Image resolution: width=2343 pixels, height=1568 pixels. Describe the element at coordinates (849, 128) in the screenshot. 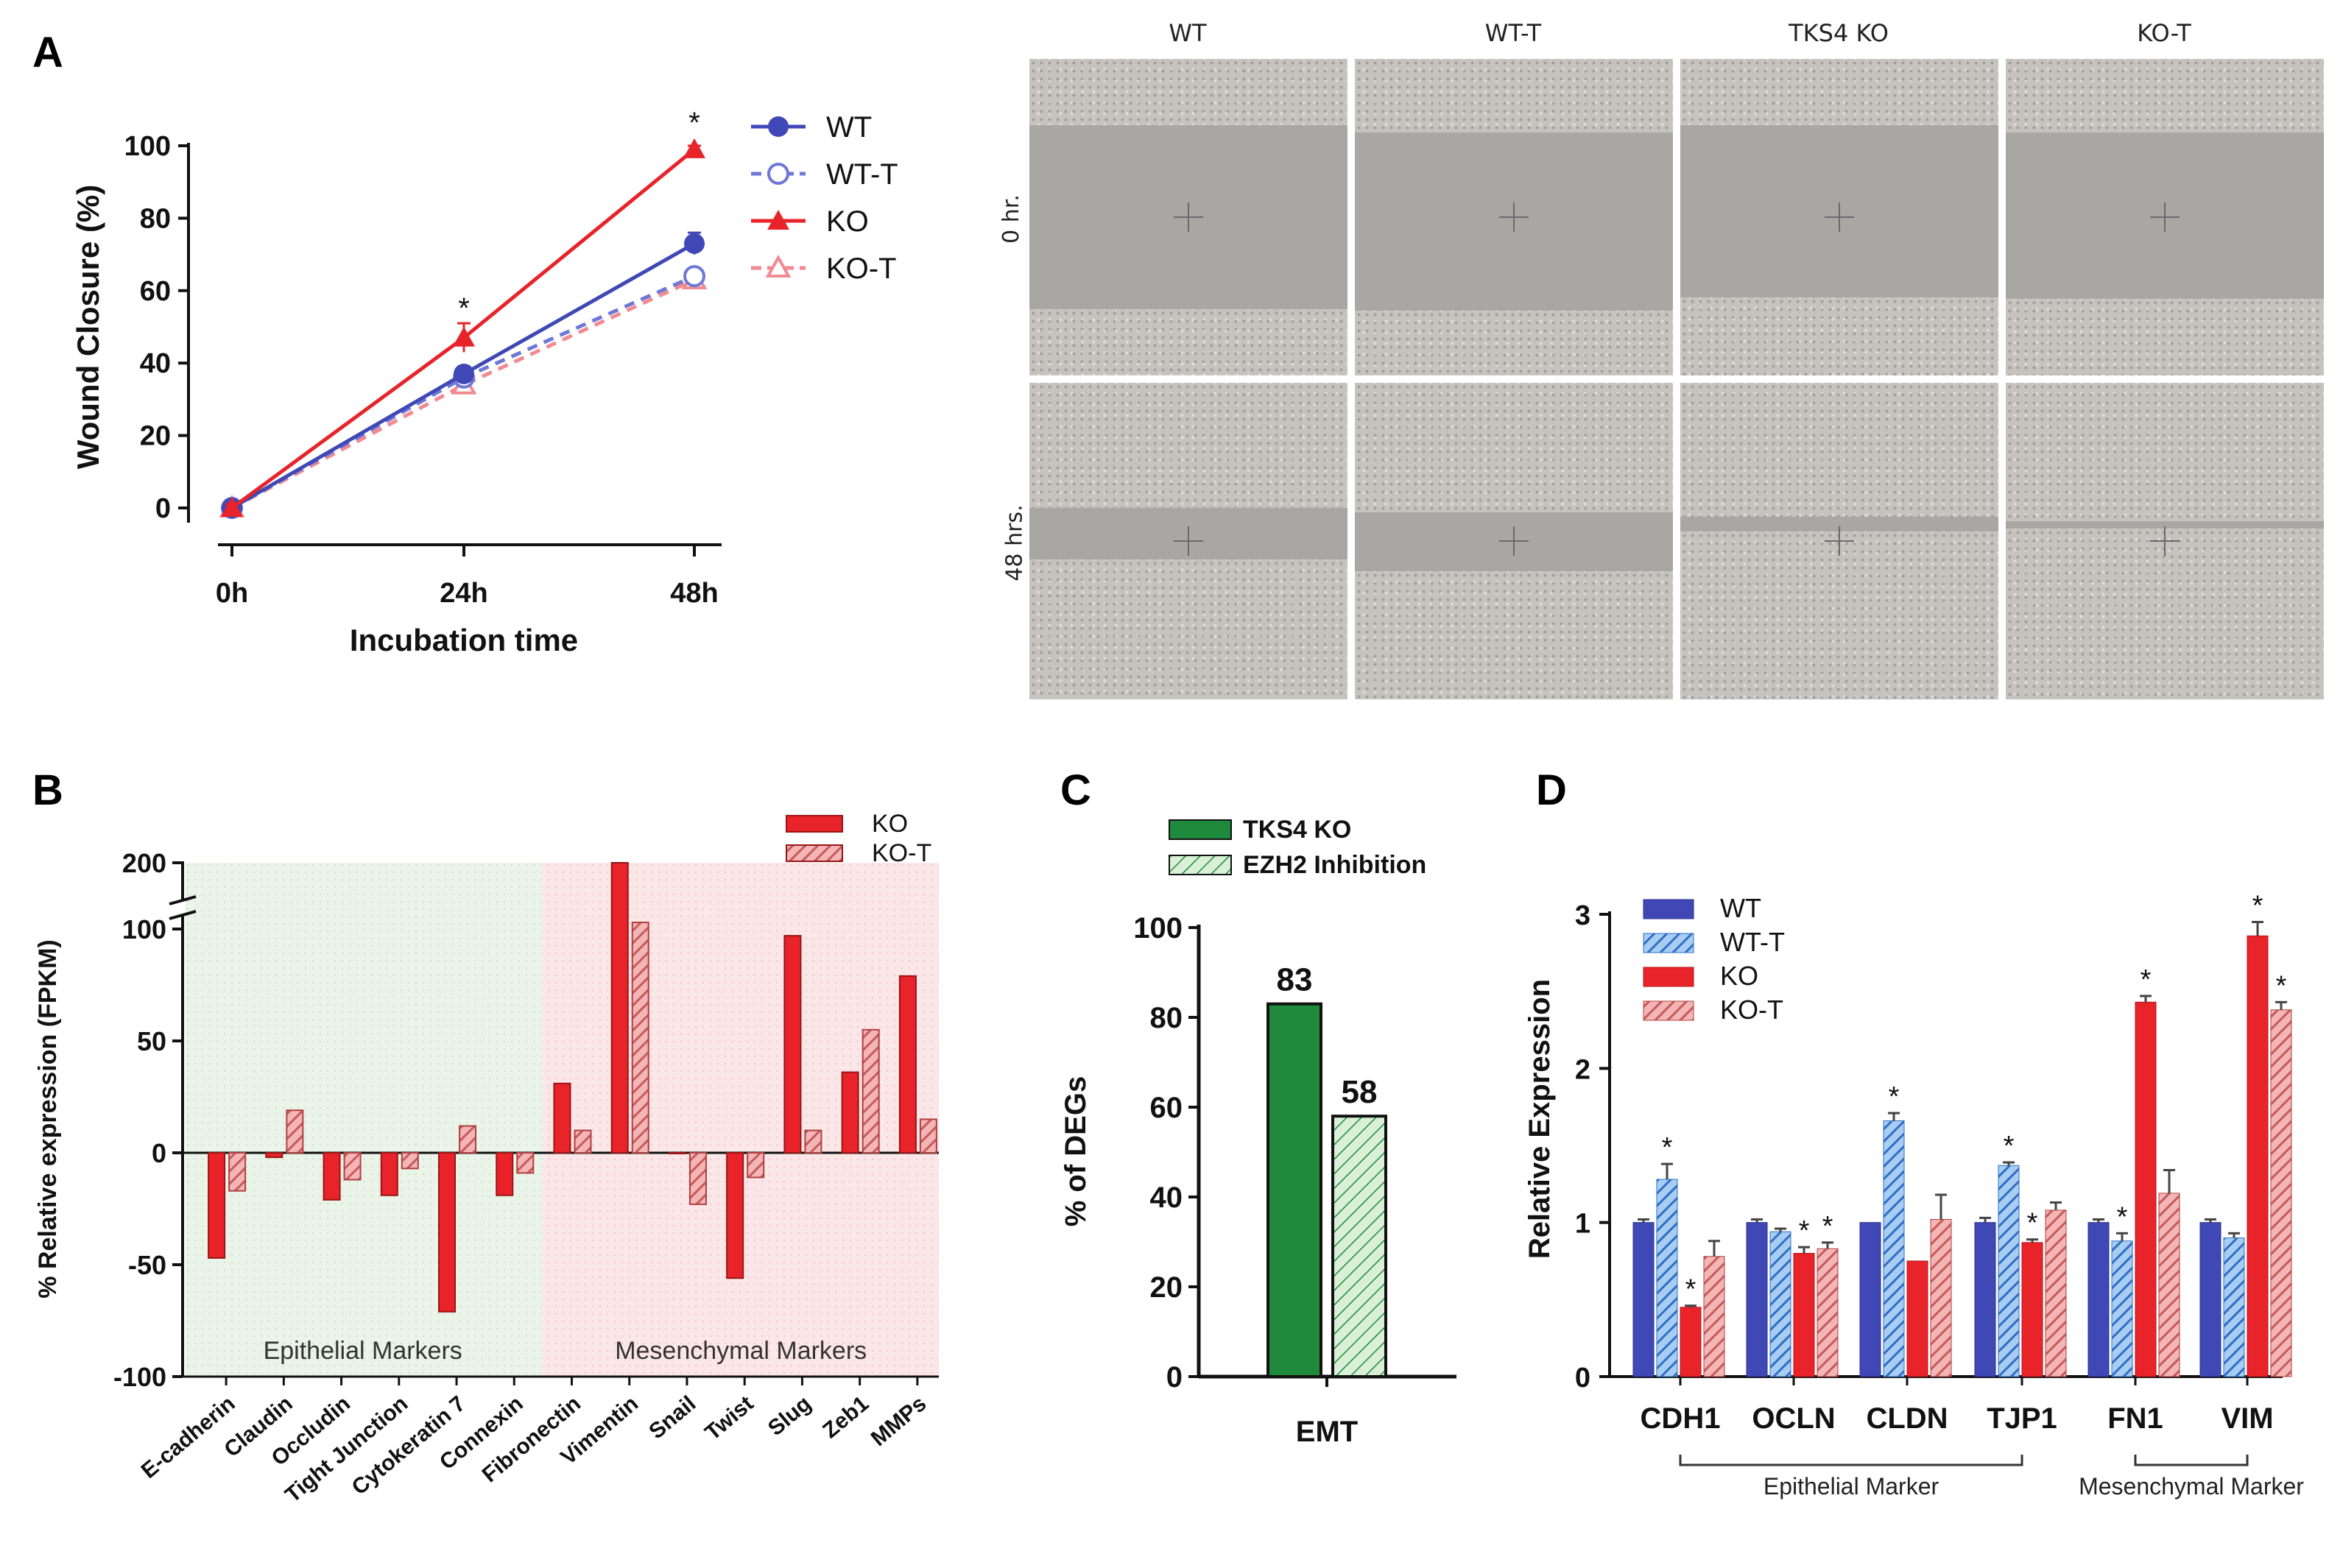

I see `legend-label: WT` at that location.